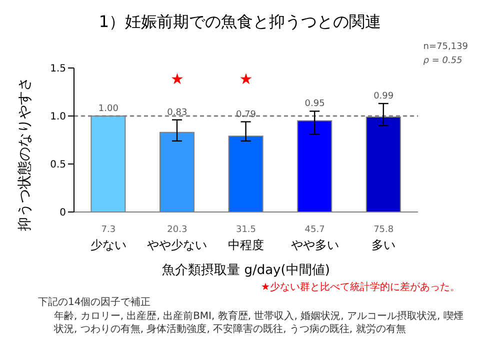  Describe the element at coordinates (25, 154) in the screenshot. I see `y-axis-title: 抑うつ状態のなりやすさ` at that location.